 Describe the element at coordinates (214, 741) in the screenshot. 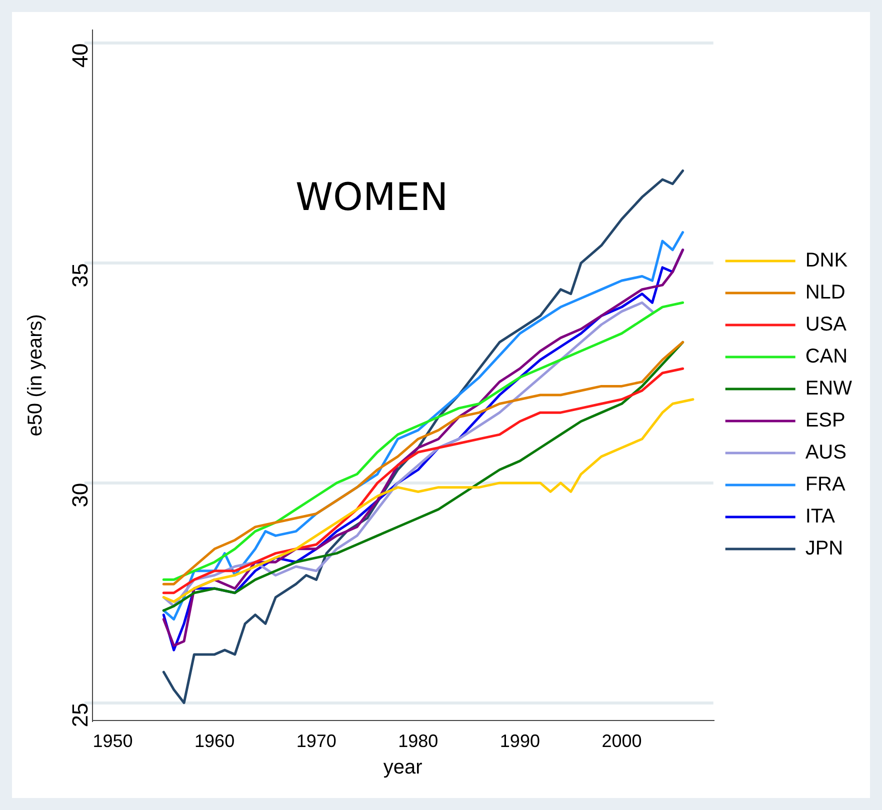

I see `x-tick-label: 1960` at that location.